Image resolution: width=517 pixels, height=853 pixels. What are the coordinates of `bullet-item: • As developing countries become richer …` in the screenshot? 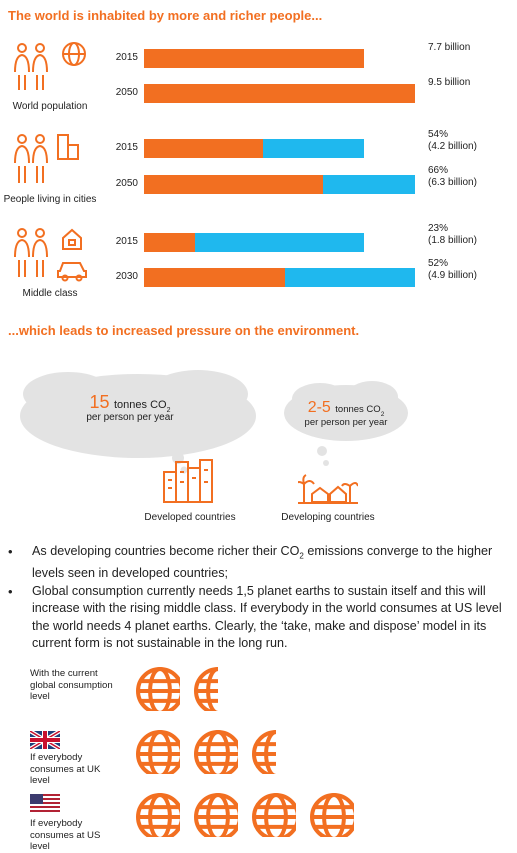 It's located at (258, 563).